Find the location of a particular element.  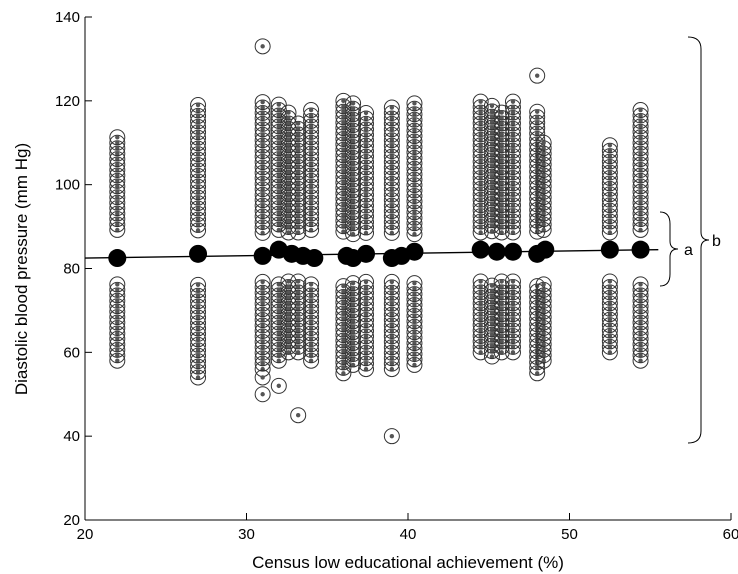

brace-b-label: b is located at coordinates (716, 241).